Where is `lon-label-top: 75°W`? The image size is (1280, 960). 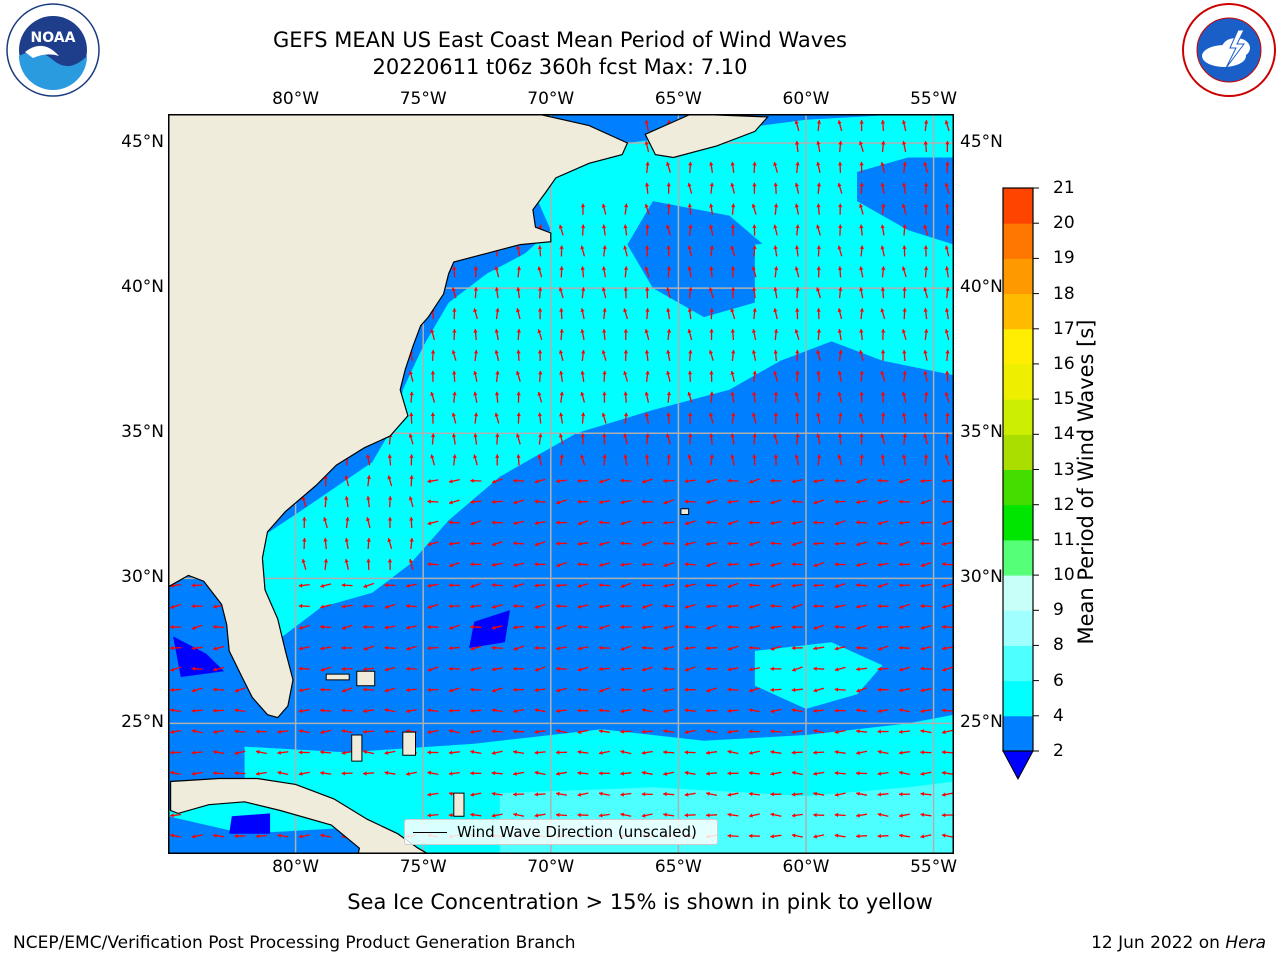
lon-label-top: 75°W is located at coordinates (423, 99).